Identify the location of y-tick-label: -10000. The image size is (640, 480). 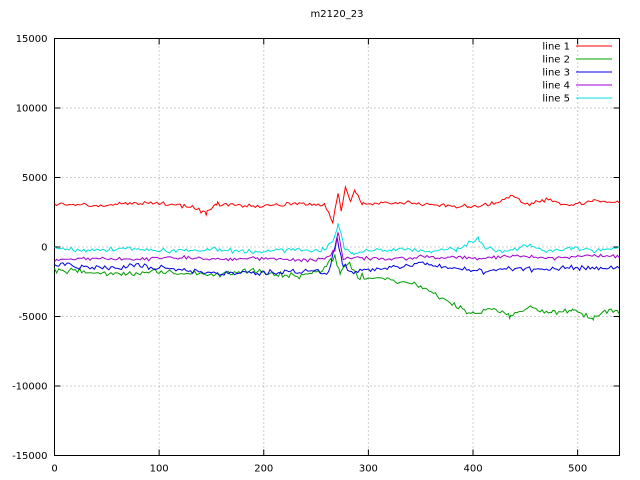
(29, 387).